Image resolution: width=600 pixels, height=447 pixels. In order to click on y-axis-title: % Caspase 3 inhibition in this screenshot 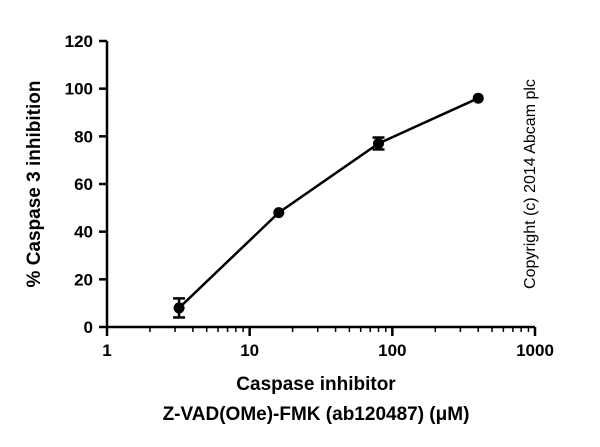, I will do `click(34, 184)`.